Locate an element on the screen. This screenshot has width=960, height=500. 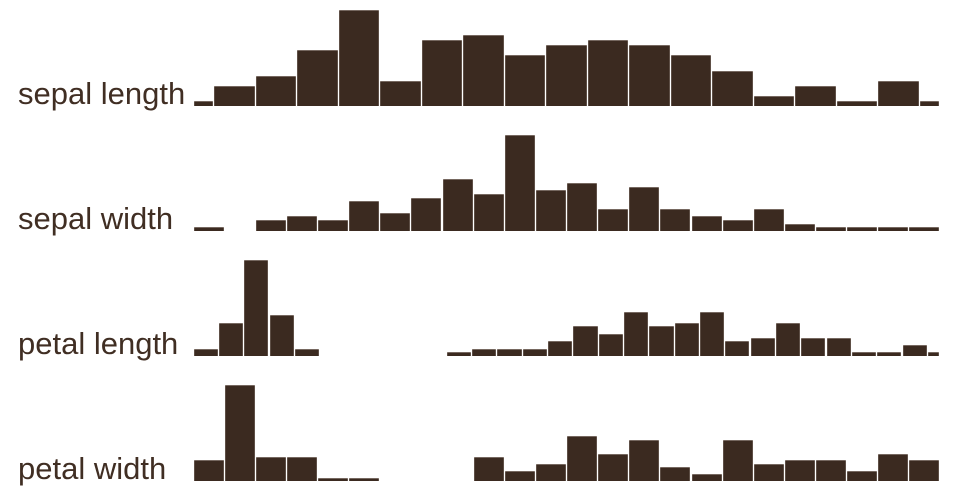
row-label-petal-width: petal width is located at coordinates (92, 468).